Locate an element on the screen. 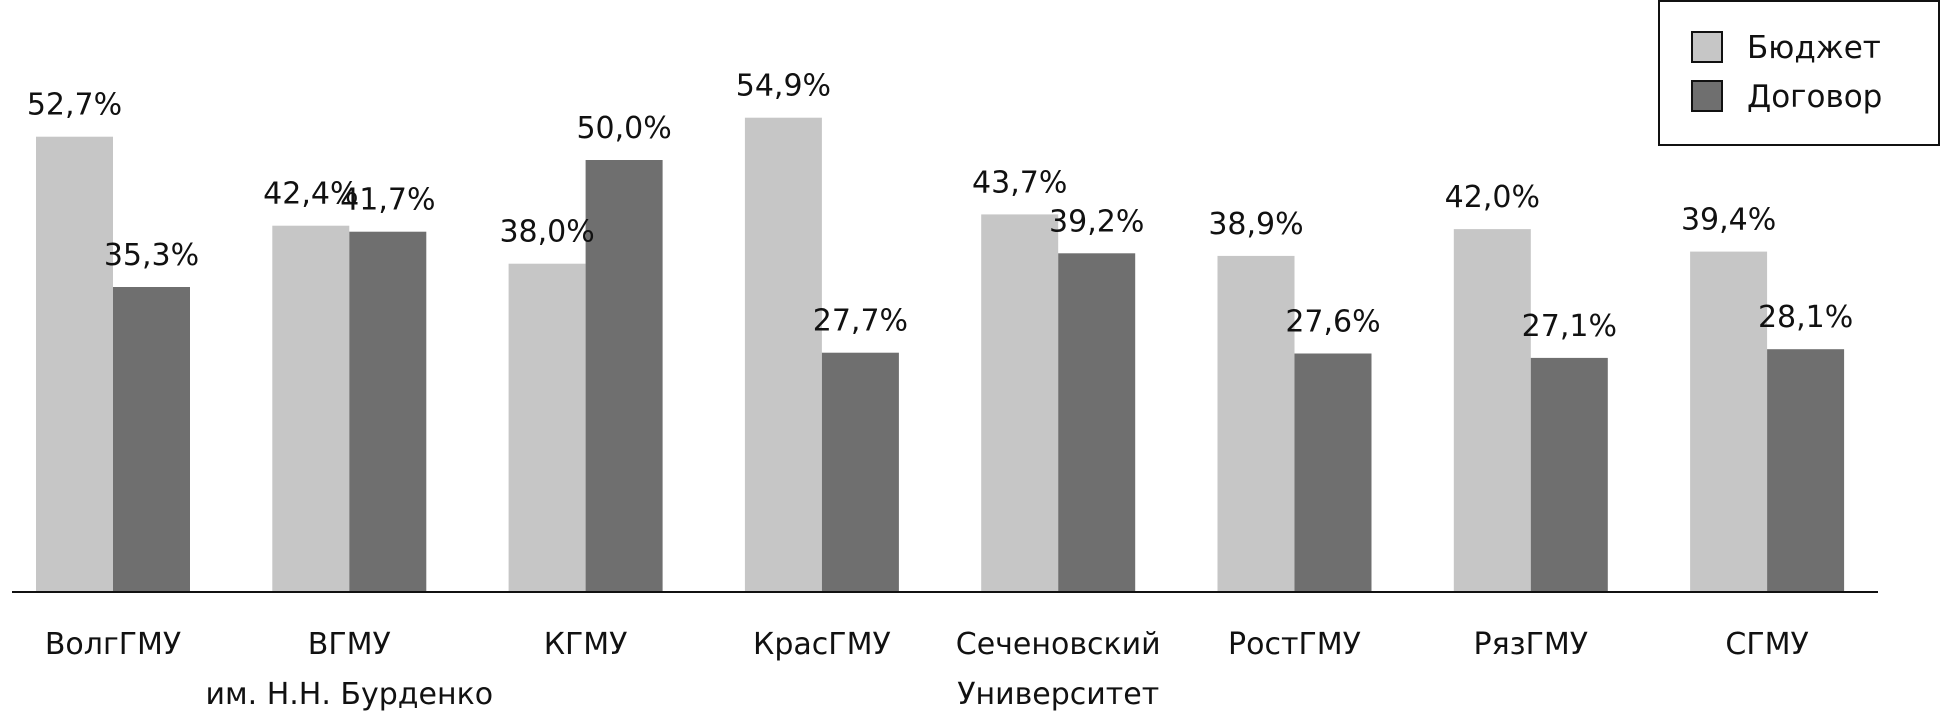  value-label-budget: 38,9% is located at coordinates (1255, 224).